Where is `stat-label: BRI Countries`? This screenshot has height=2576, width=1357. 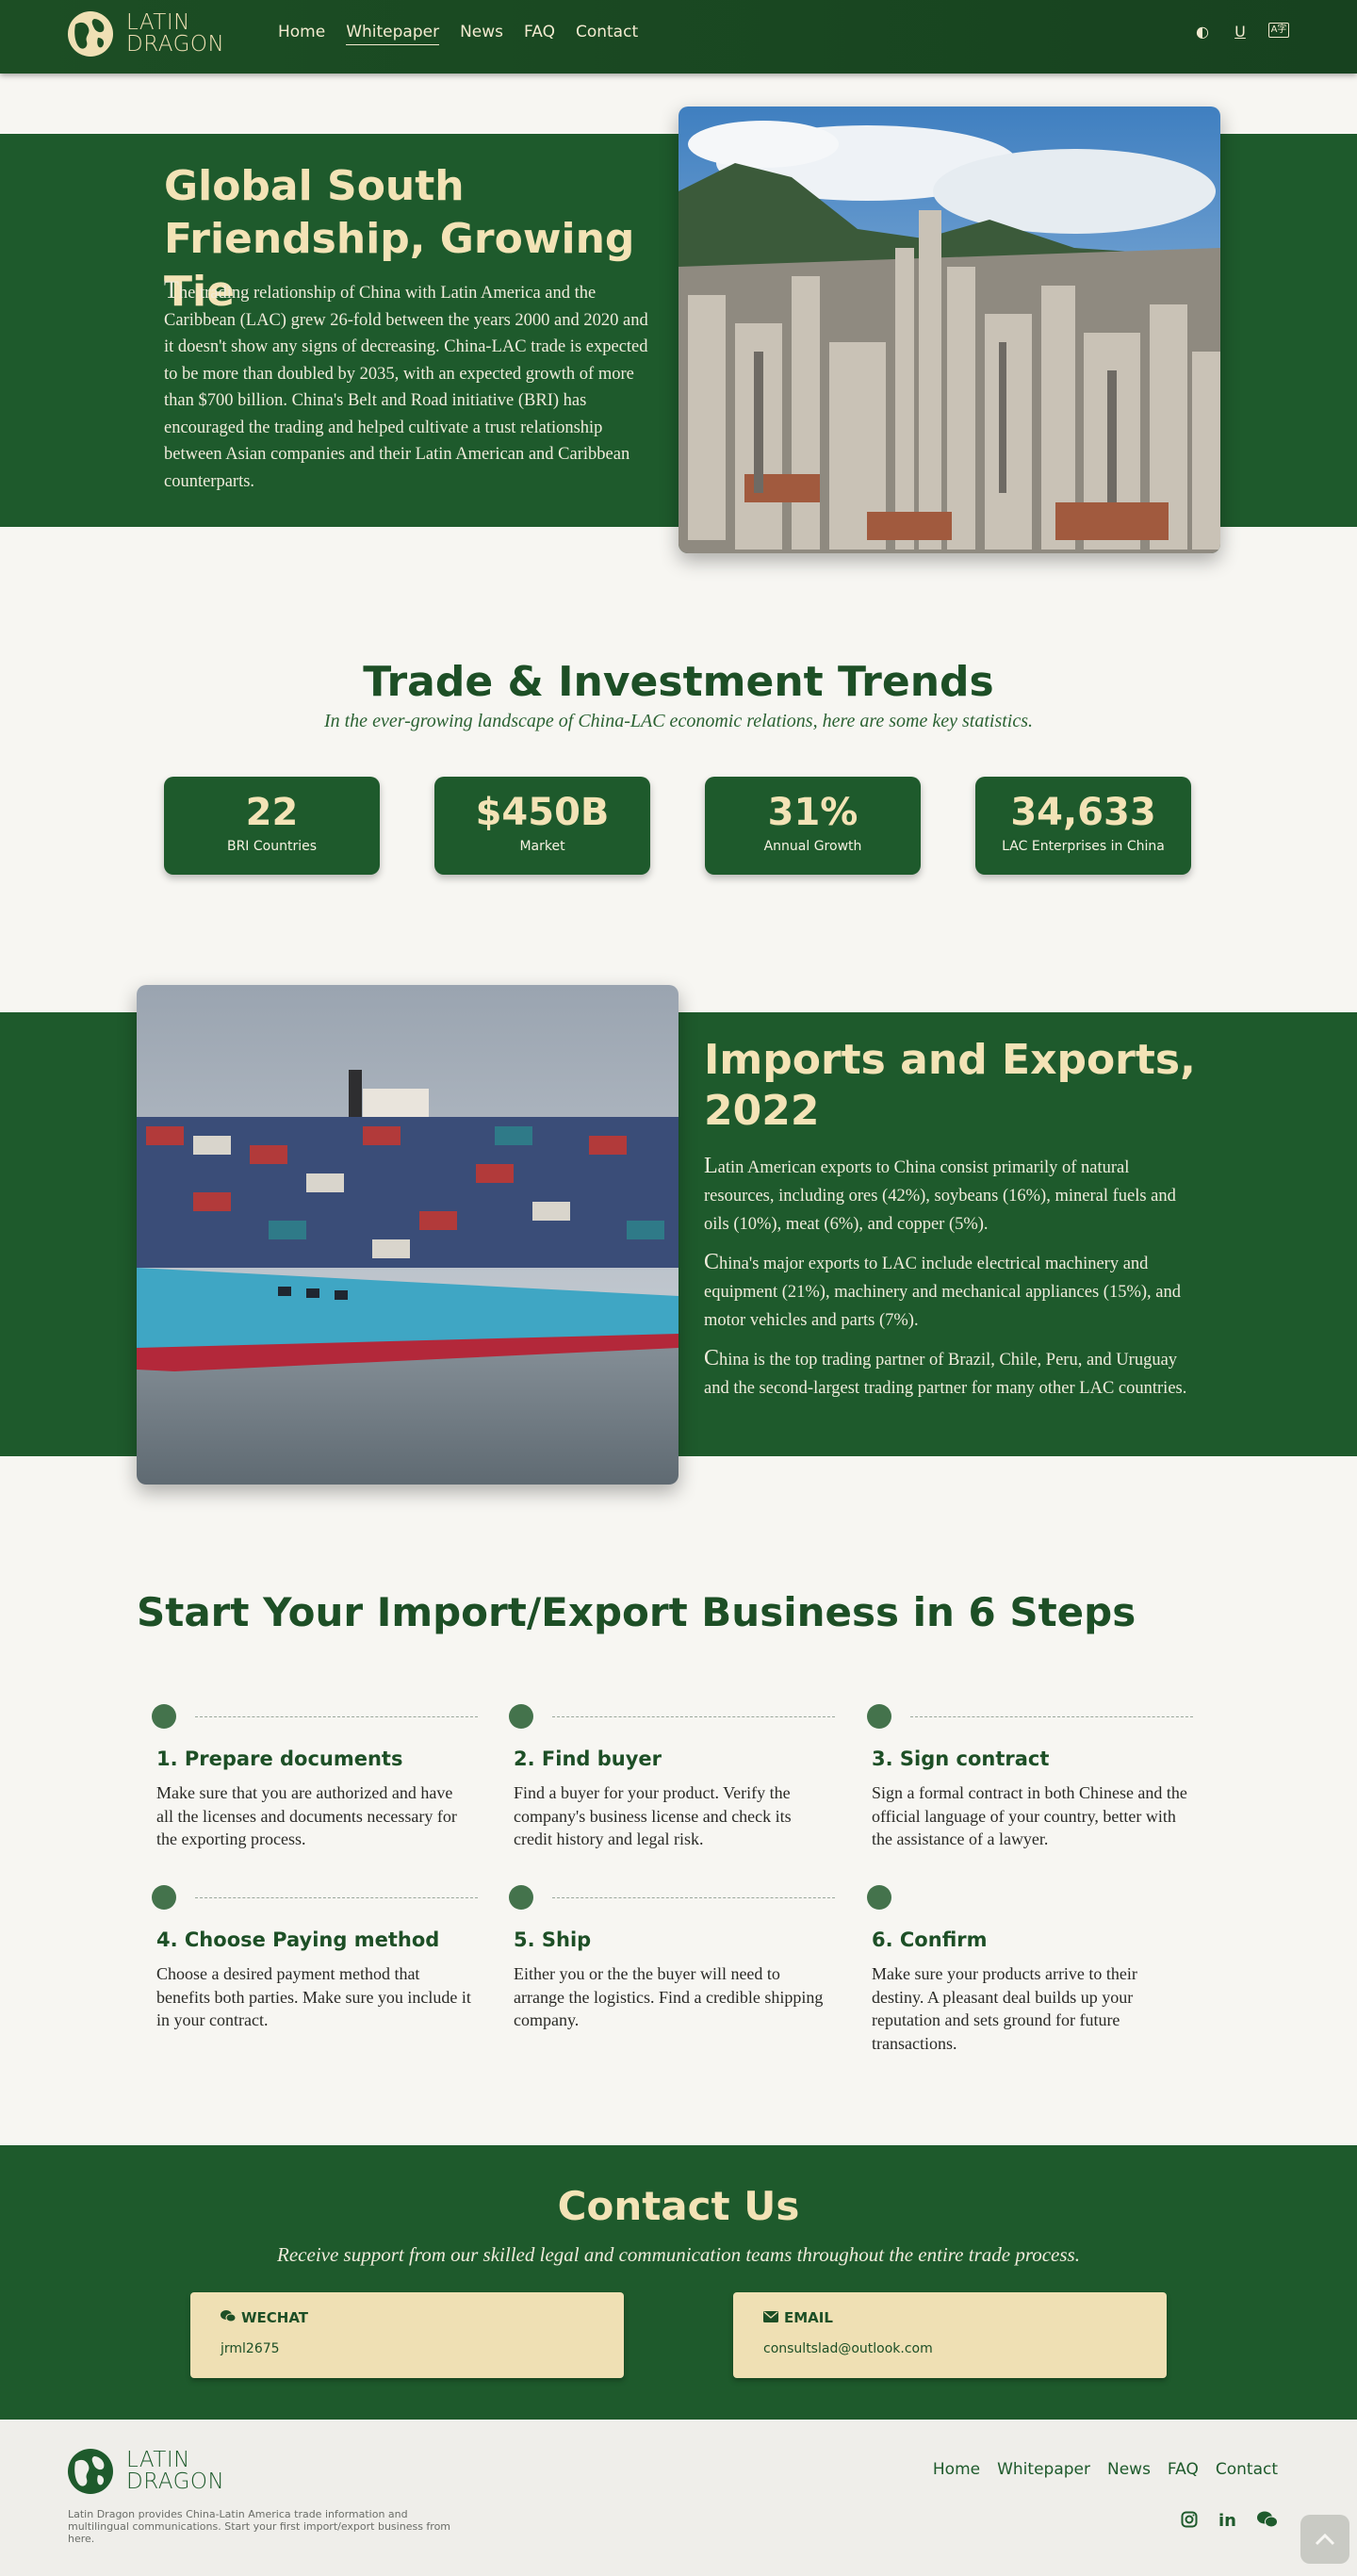 stat-label: BRI Countries is located at coordinates (272, 846).